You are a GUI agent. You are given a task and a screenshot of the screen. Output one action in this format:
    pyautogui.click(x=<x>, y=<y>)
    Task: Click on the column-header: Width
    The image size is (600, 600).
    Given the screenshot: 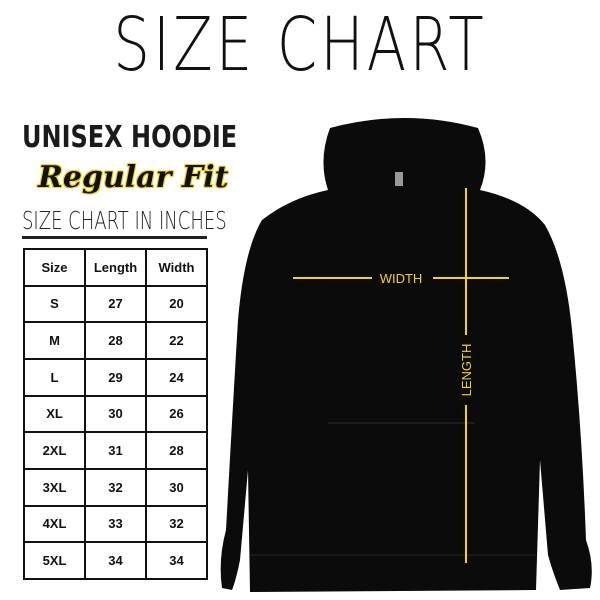 What is the action you would take?
    pyautogui.click(x=176, y=267)
    